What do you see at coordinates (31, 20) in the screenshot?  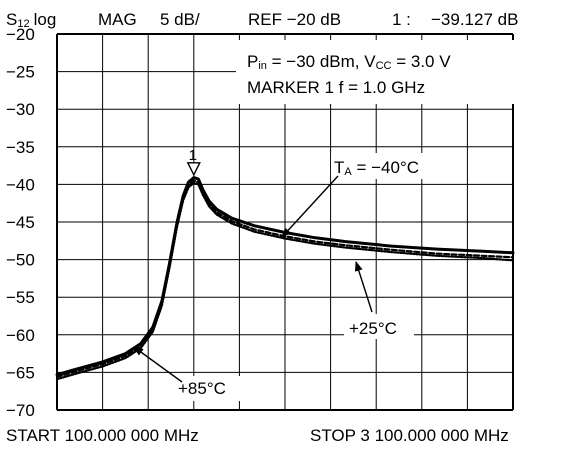 I see `header-param: S12 log` at bounding box center [31, 20].